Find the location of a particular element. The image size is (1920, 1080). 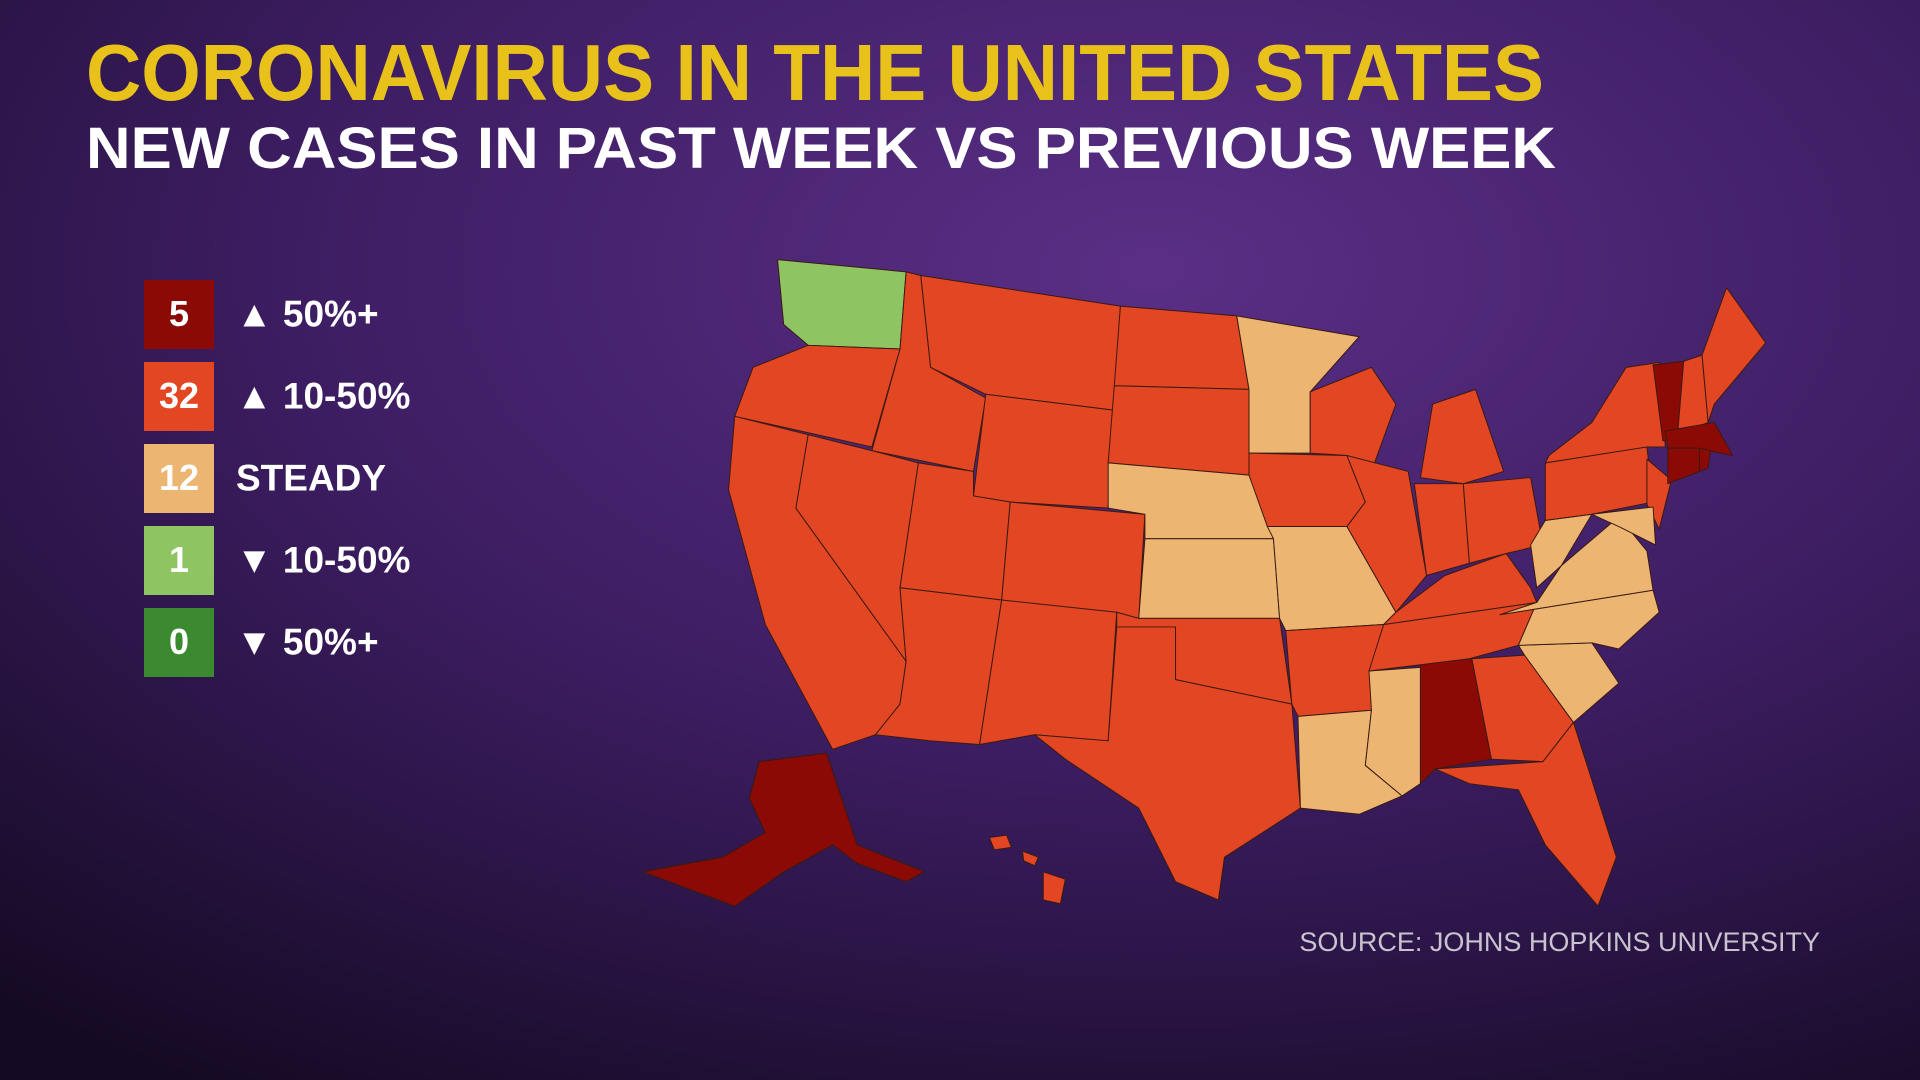

legend-label: ▼ 50%+ is located at coordinates (307, 641).